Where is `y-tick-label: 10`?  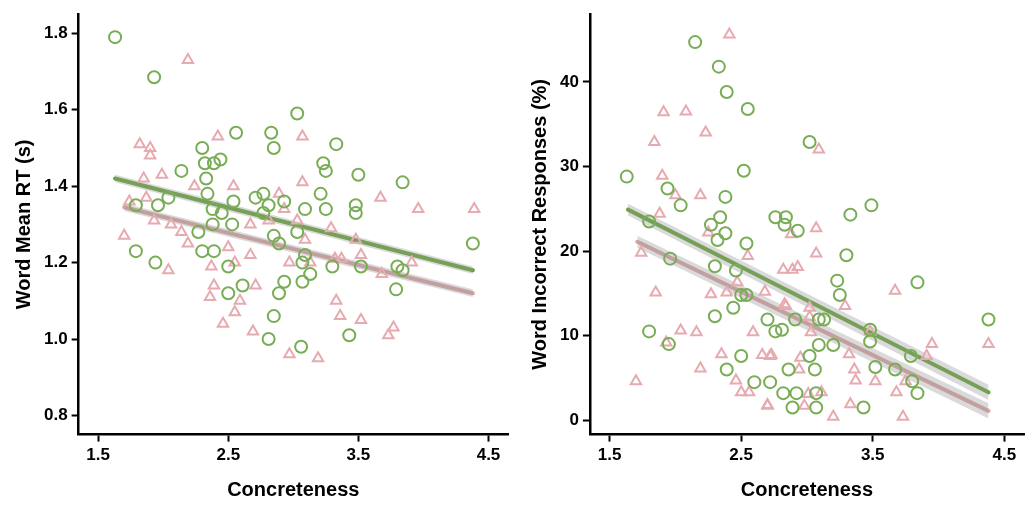 y-tick-label: 10 is located at coordinates (569, 335).